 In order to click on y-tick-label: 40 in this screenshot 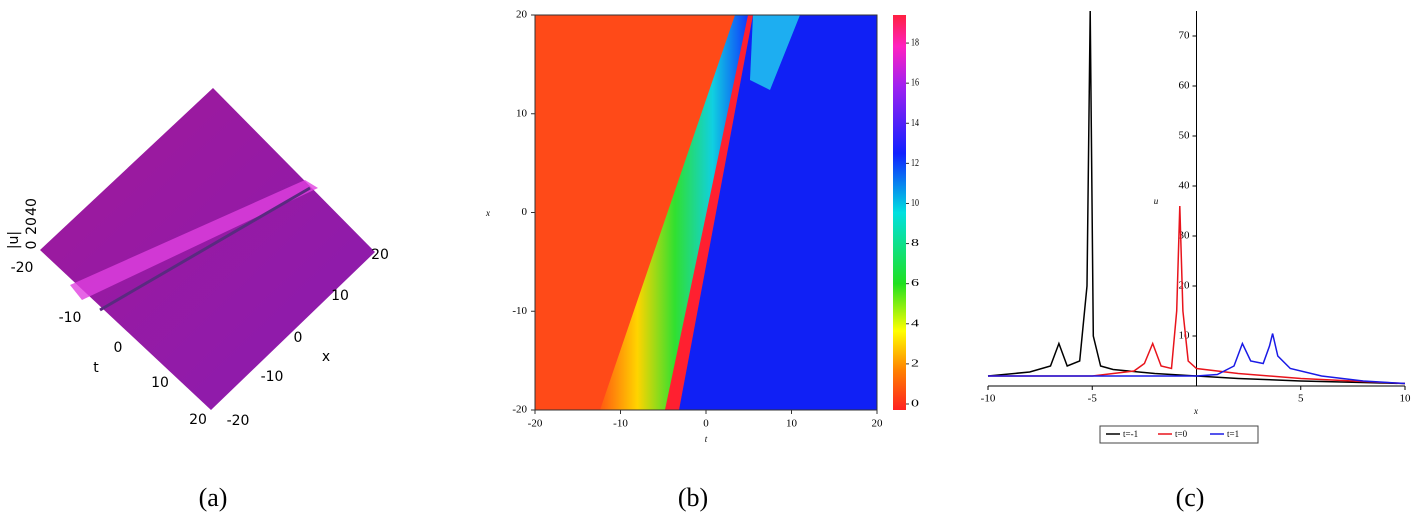, I will do `click(1185, 186)`.